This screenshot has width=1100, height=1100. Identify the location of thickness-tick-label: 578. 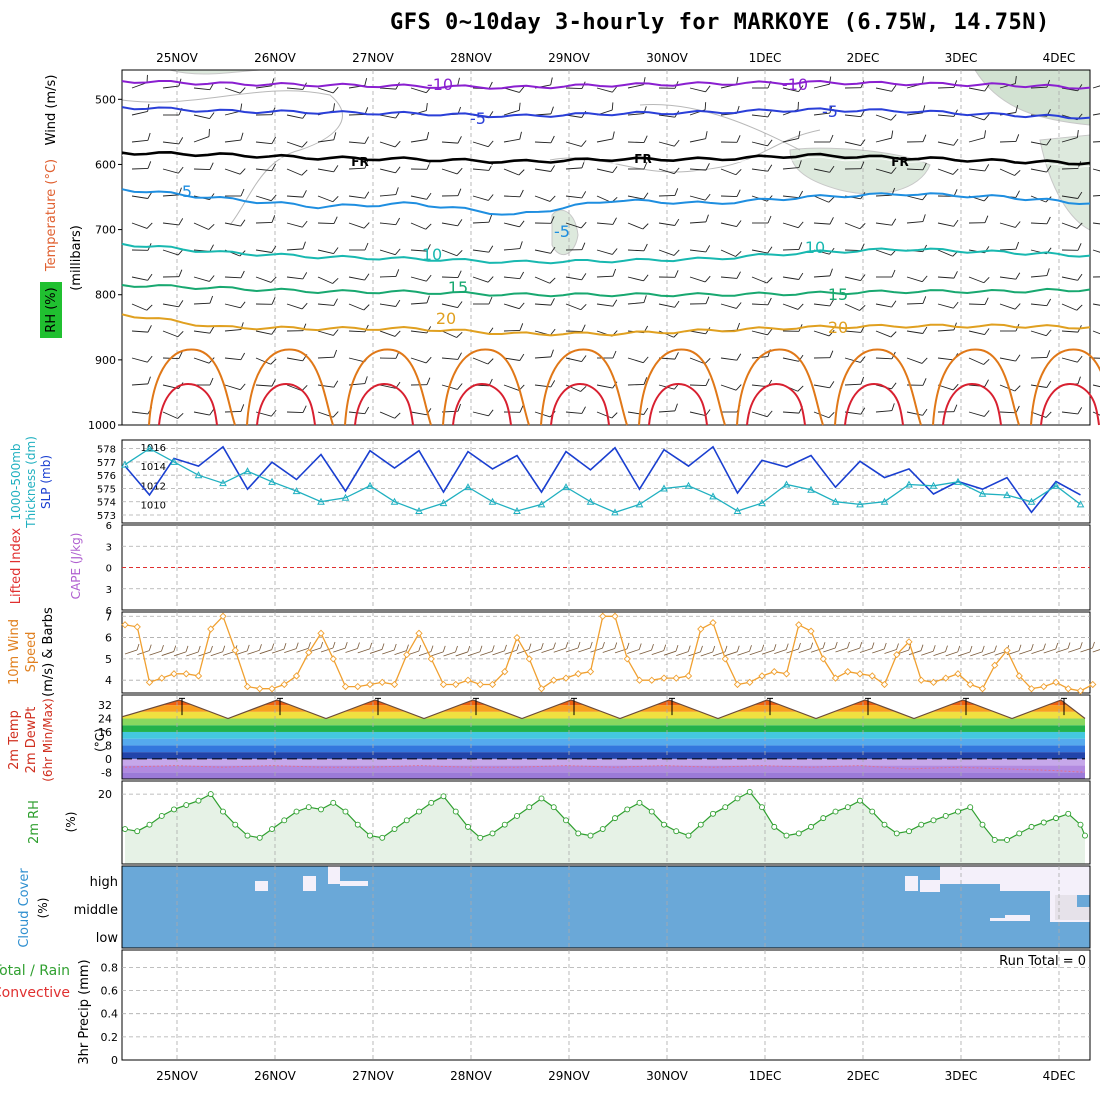
(106, 450).